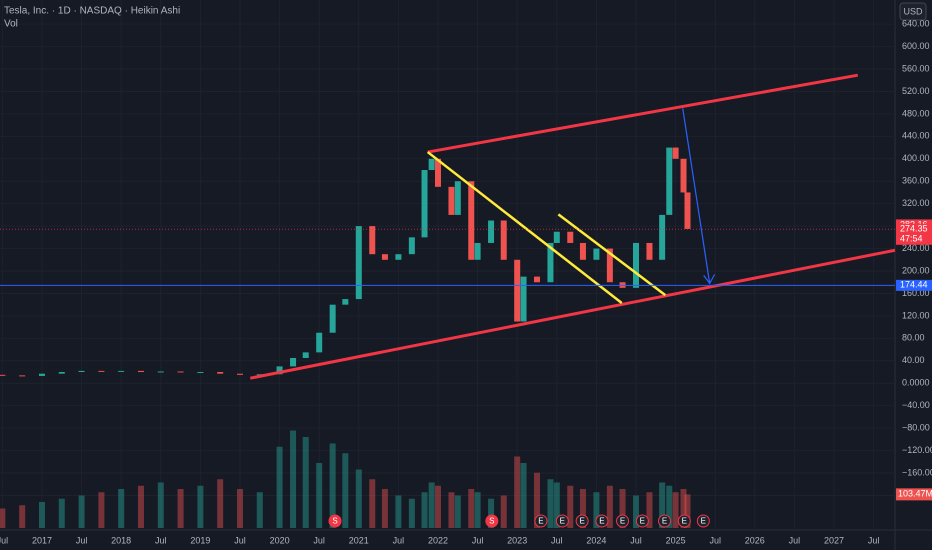  Describe the element at coordinates (709, 279) in the screenshot. I see `arrow-head` at that location.